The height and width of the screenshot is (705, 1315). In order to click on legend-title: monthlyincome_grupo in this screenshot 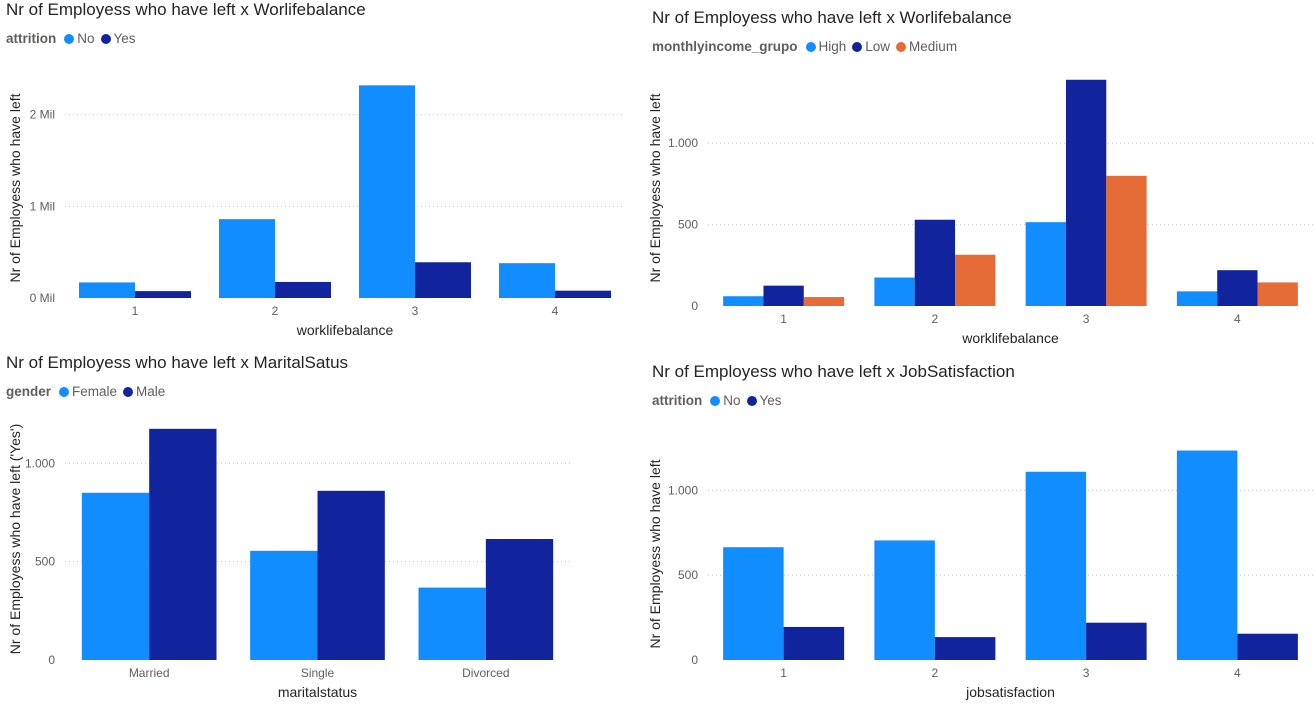, I will do `click(725, 46)`.